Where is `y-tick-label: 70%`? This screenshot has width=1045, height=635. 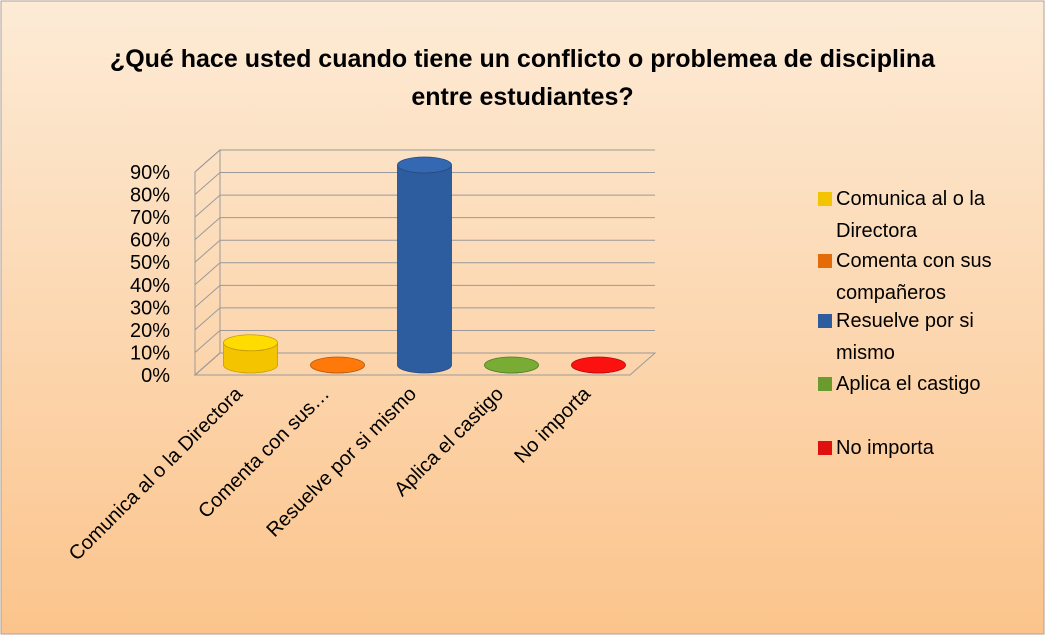
y-tick-label: 70% is located at coordinates (150, 218).